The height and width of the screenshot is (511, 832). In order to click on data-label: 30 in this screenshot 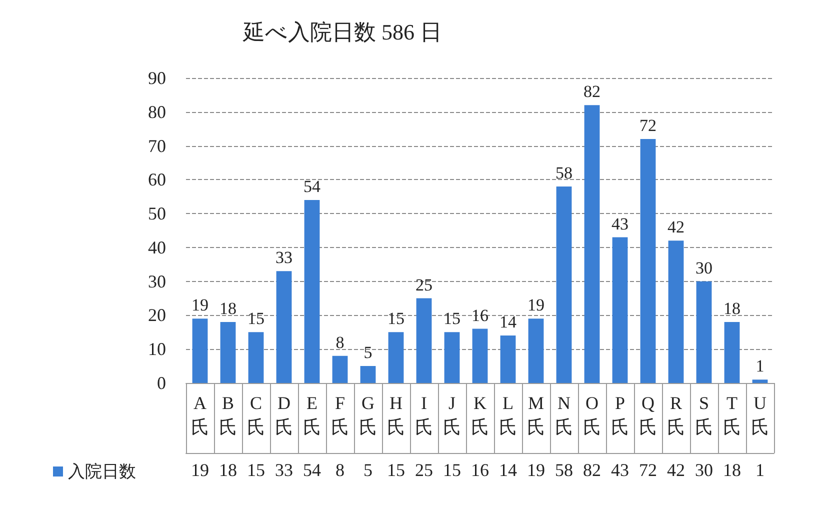, I will do `click(704, 470)`.